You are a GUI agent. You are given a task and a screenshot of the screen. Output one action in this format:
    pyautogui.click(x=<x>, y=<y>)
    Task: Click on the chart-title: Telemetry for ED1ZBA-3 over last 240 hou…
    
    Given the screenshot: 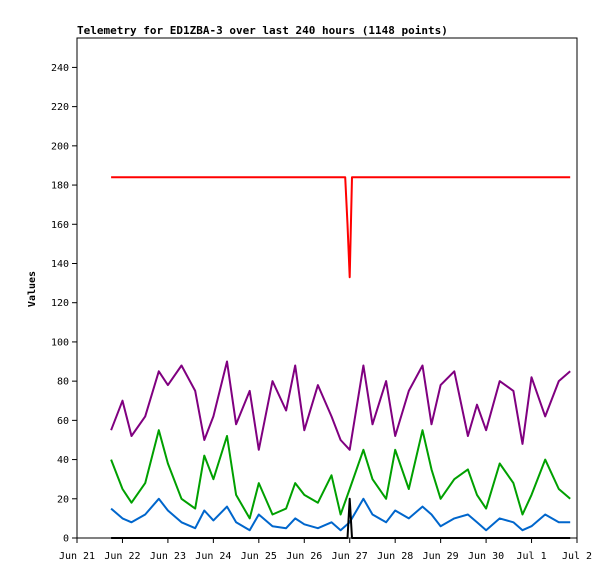 What is the action you would take?
    pyautogui.click(x=262, y=30)
    